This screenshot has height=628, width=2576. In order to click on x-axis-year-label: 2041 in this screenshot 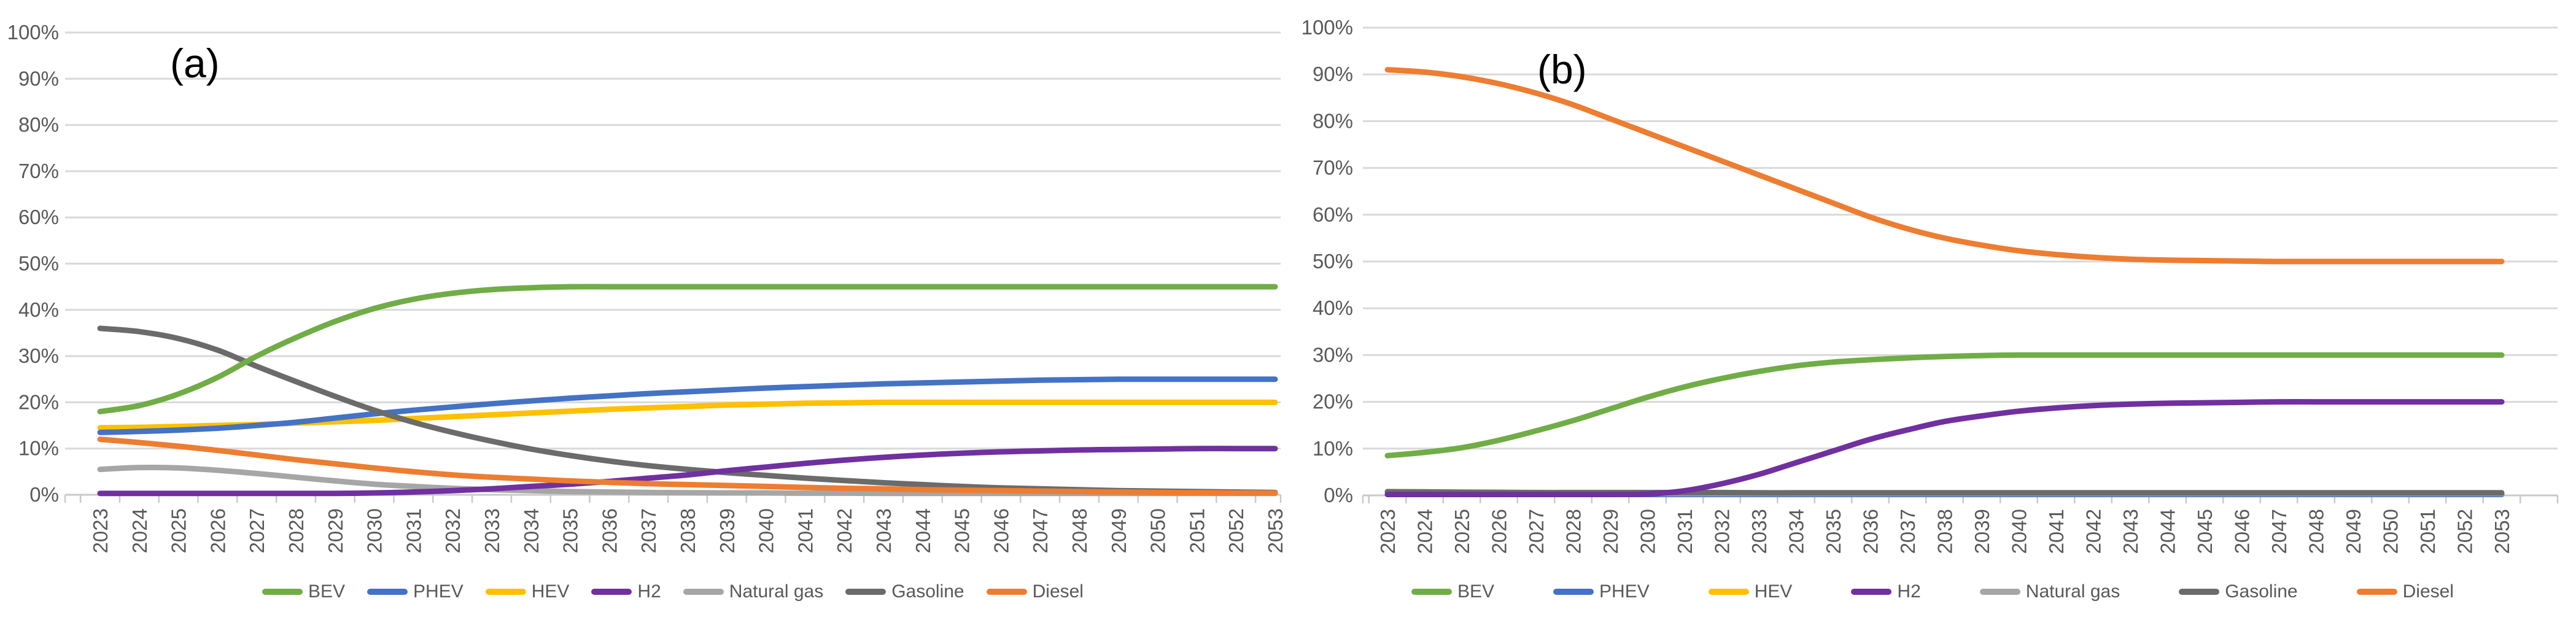, I will do `click(2056, 531)`.